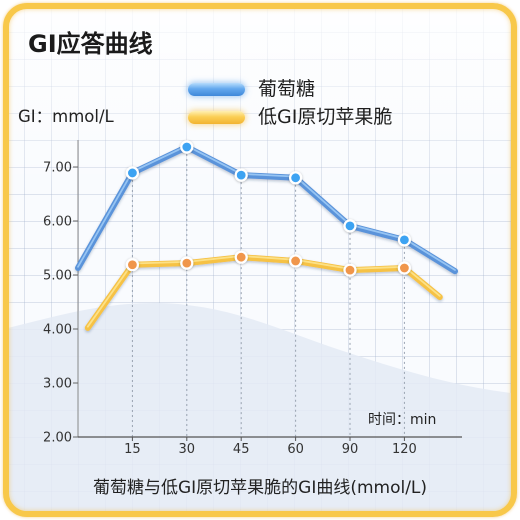 The height and width of the screenshot is (520, 520). Describe the element at coordinates (404, 449) in the screenshot. I see `x-tick-label: 120` at that location.